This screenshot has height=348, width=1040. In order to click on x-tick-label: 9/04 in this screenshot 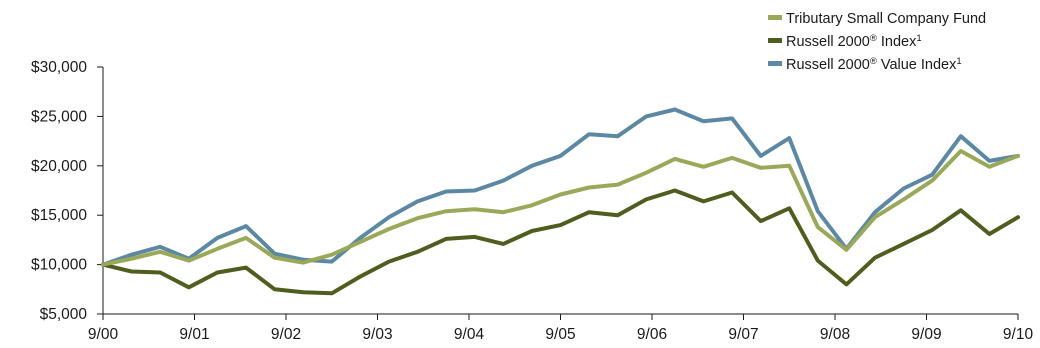, I will do `click(469, 334)`.